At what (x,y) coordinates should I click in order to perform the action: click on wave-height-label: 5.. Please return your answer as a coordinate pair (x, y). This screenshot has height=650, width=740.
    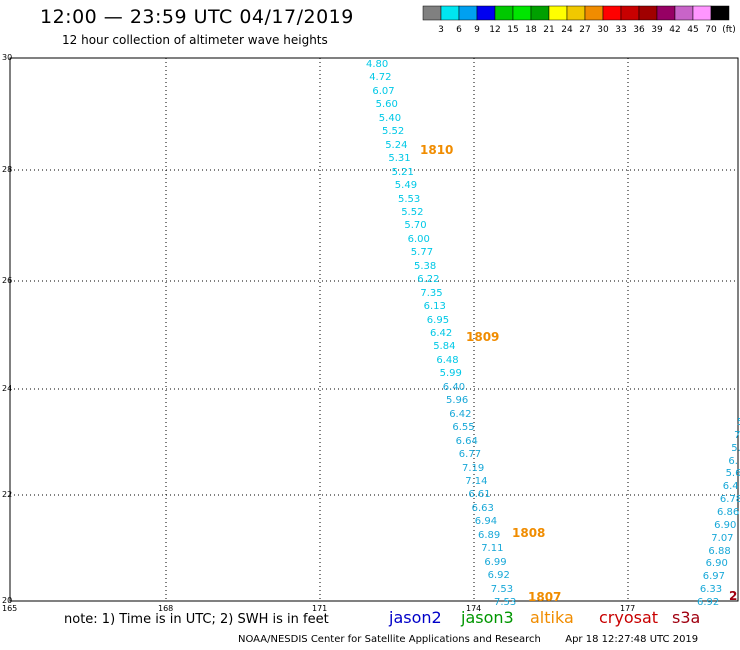
    Looking at the image, I should click on (735, 448).